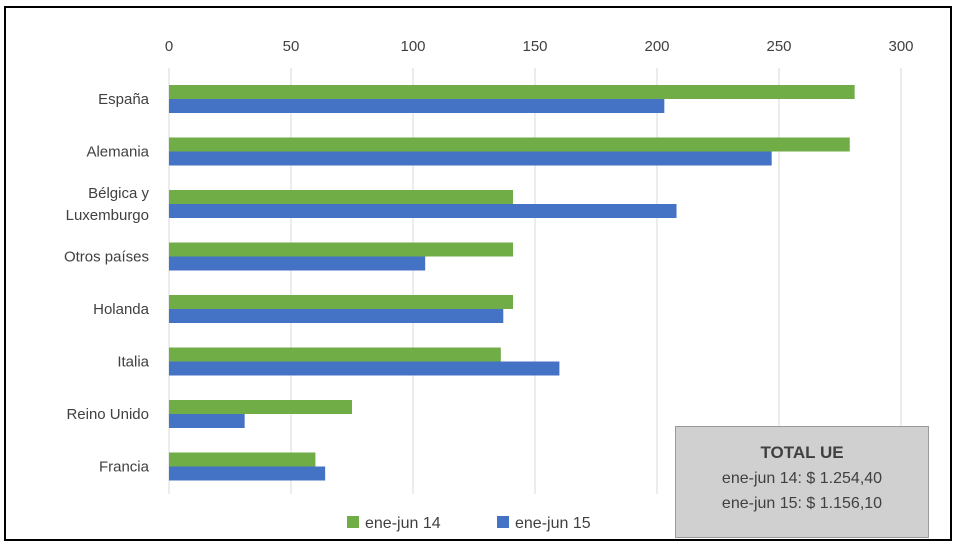  Describe the element at coordinates (117, 152) in the screenshot. I see `category-label: Alemania` at that location.